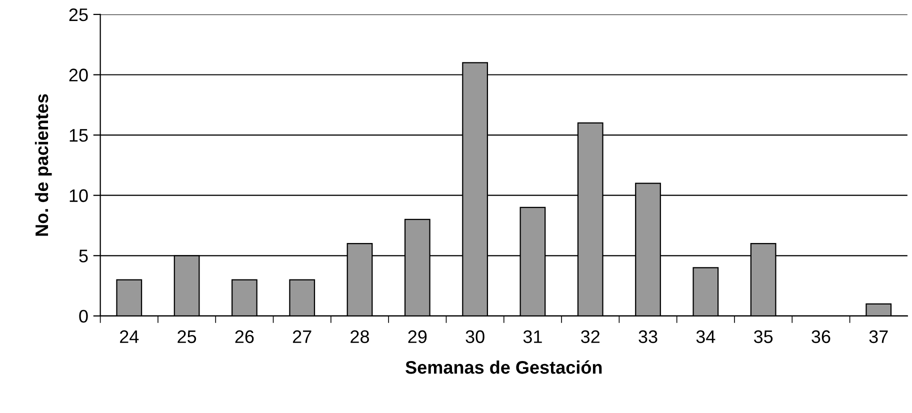  What do you see at coordinates (706, 337) in the screenshot?
I see `x-tick-label: 34` at bounding box center [706, 337].